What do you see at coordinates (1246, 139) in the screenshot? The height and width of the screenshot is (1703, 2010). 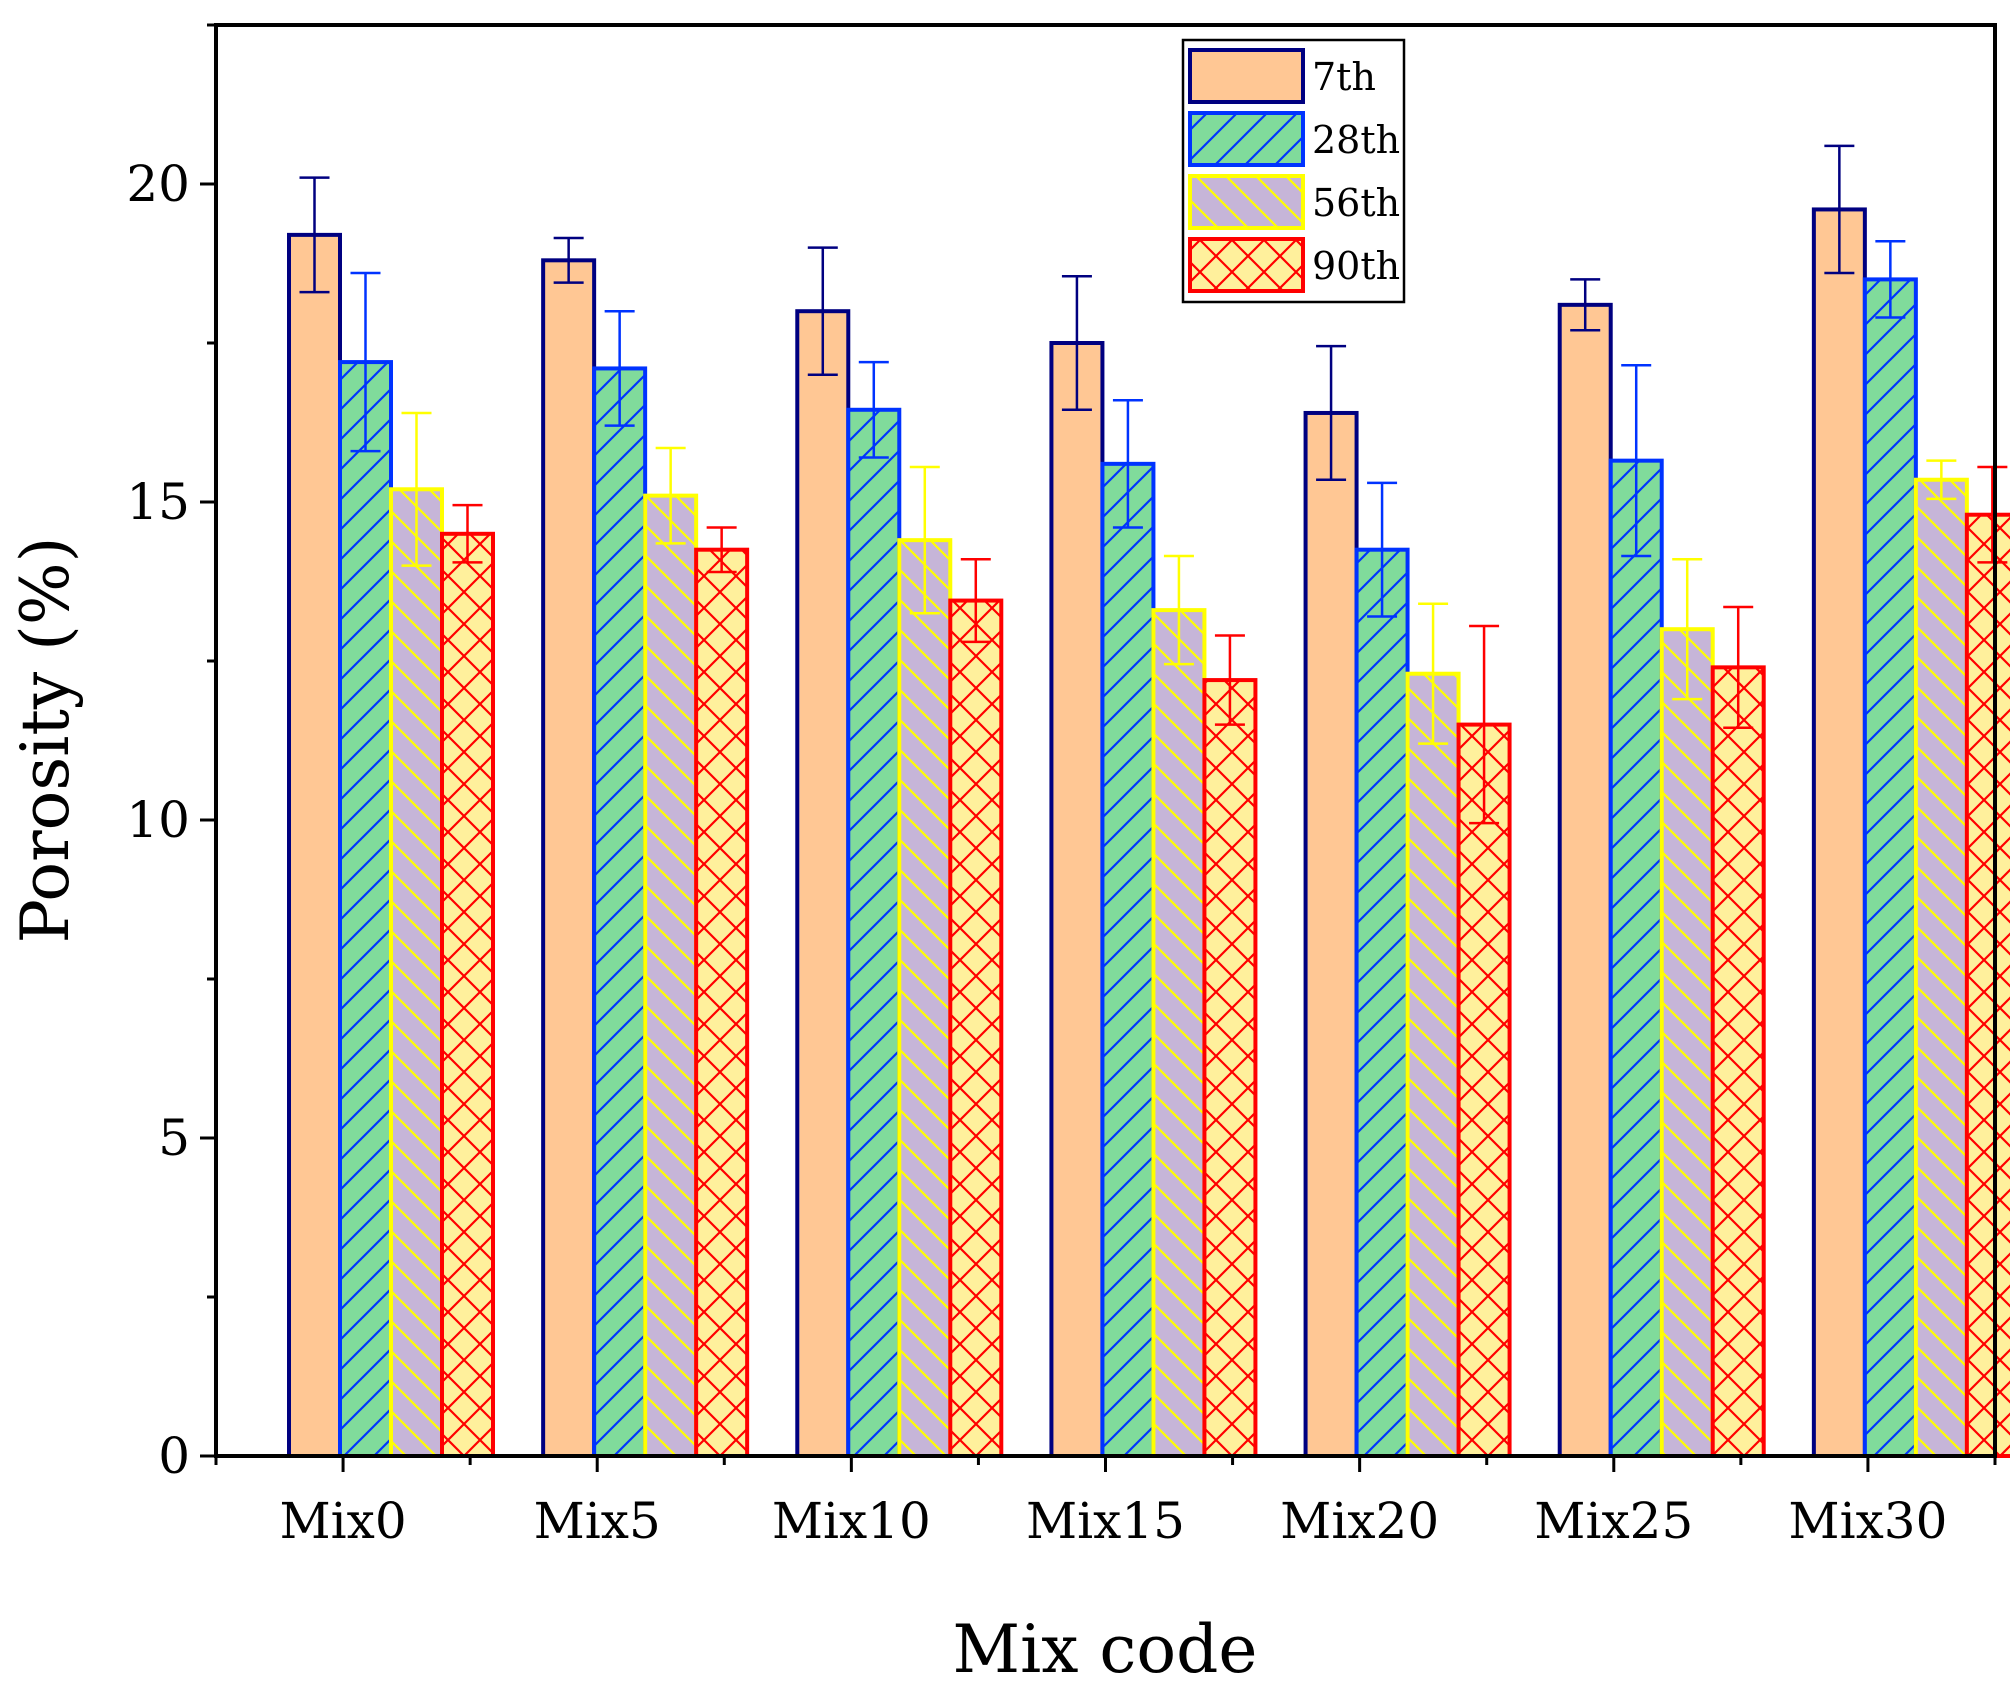 I see `legend-swatch-28th` at bounding box center [1246, 139].